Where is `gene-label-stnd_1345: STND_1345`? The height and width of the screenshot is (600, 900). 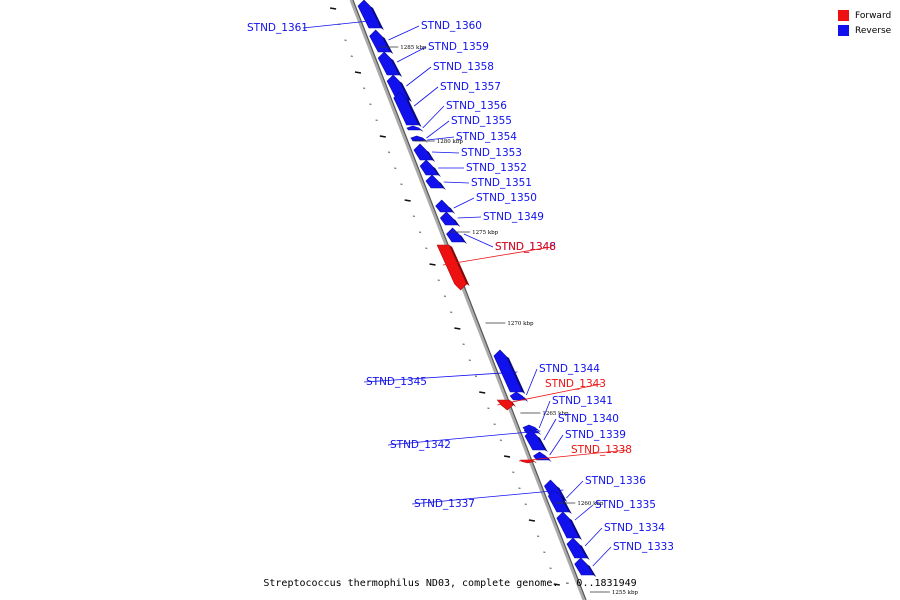
gene-label-stnd_1345: STND_1345 is located at coordinates (396, 382).